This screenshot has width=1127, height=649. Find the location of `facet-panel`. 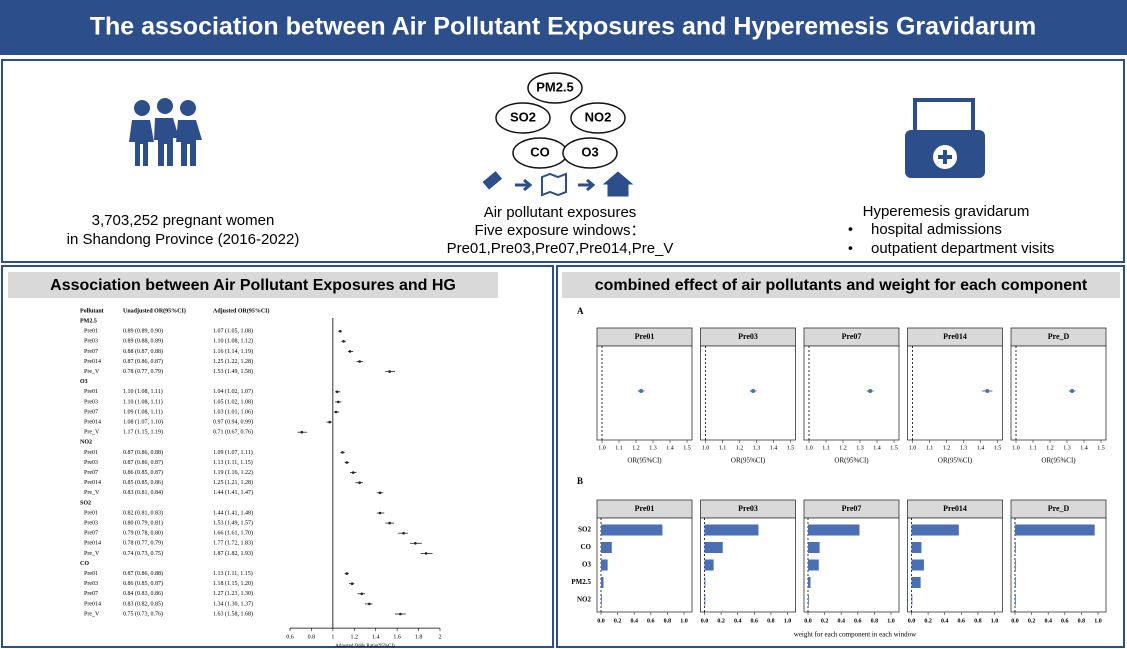

facet-panel is located at coordinates (644, 393).